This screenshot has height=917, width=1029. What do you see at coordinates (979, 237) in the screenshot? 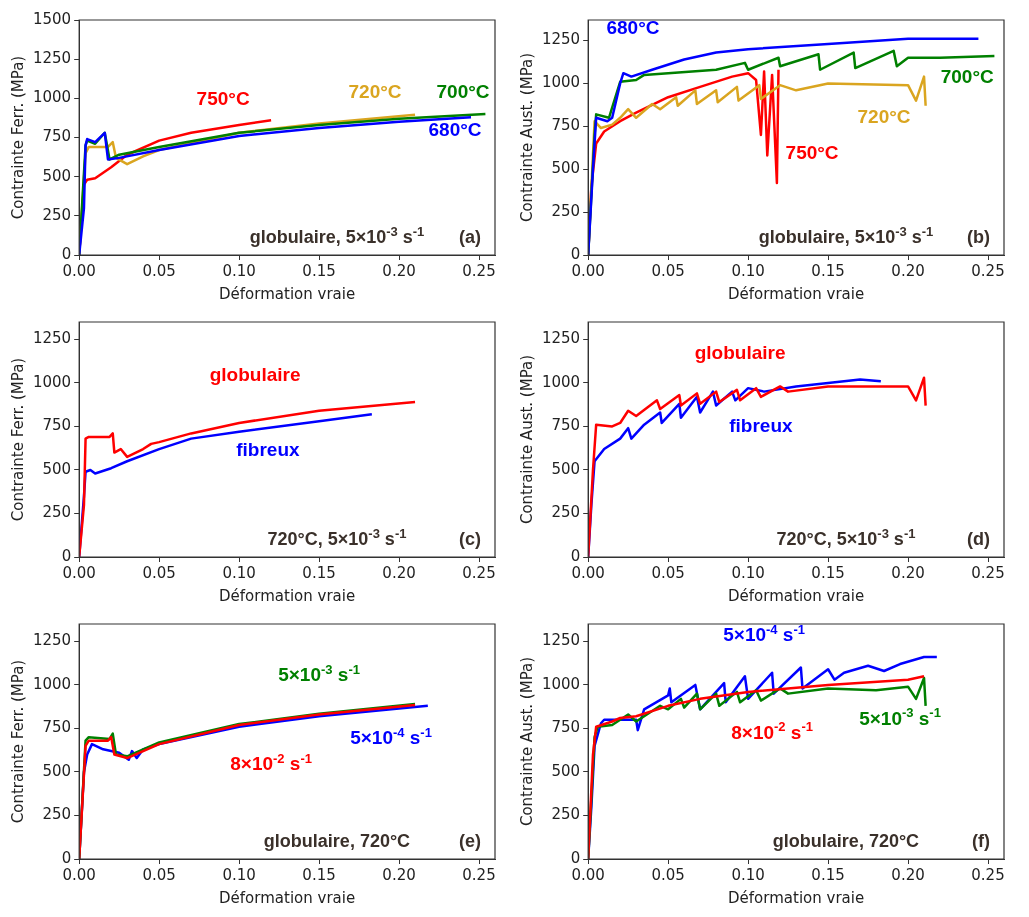
I see `annotation: (b)` at bounding box center [979, 237].